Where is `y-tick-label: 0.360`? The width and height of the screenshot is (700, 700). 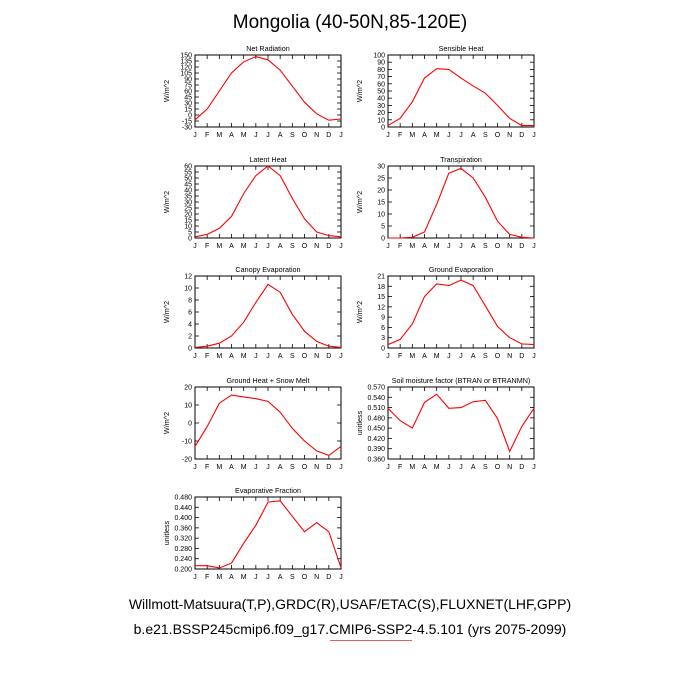
y-tick-label: 0.360 is located at coordinates (376, 460).